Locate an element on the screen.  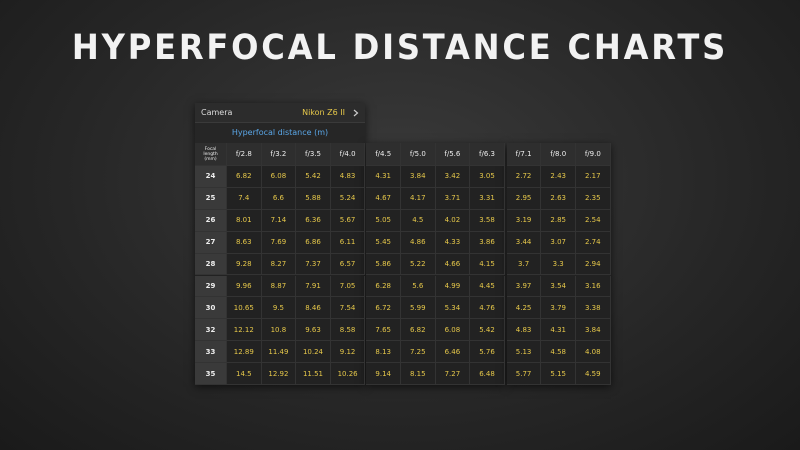
distance-cell: 3.86 is located at coordinates (487, 242).